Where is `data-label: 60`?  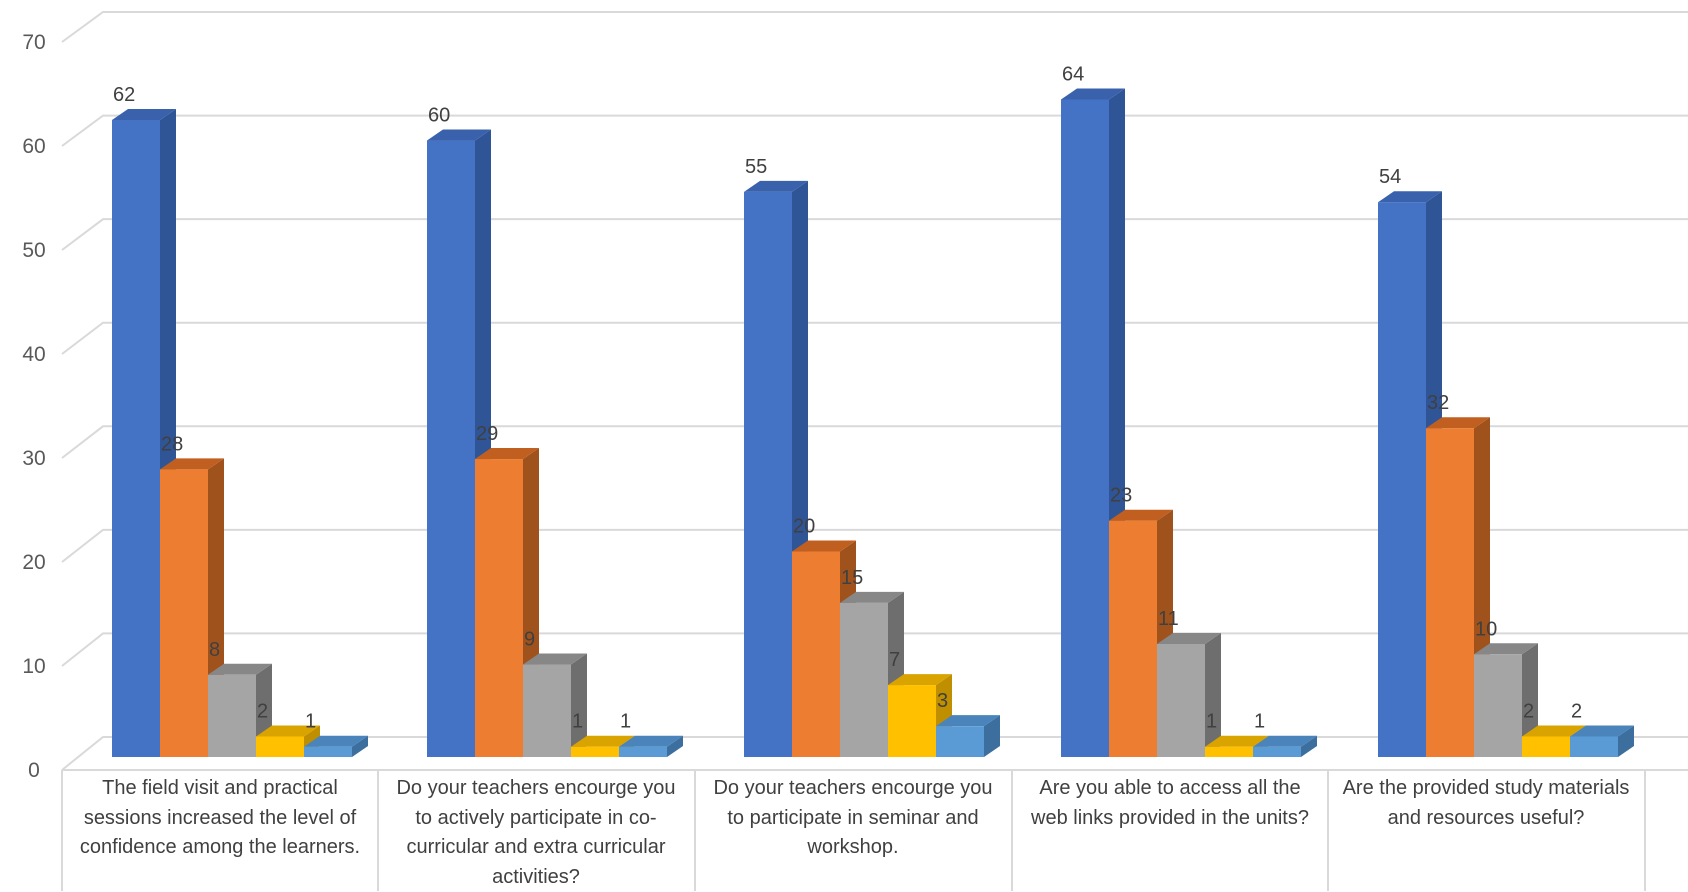
data-label: 60 is located at coordinates (439, 116).